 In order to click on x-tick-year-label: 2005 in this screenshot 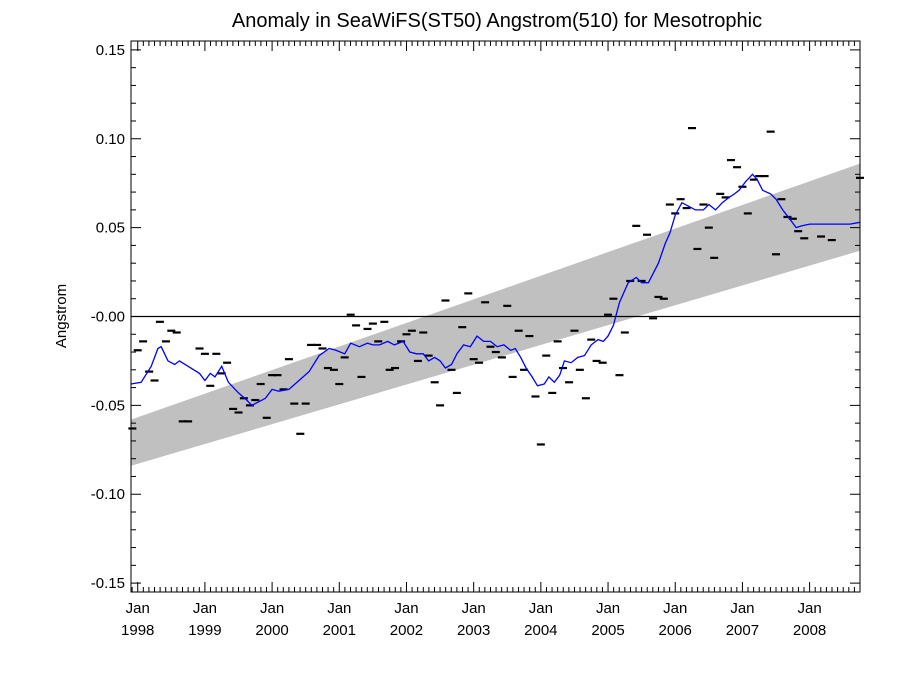, I will do `click(607, 630)`.